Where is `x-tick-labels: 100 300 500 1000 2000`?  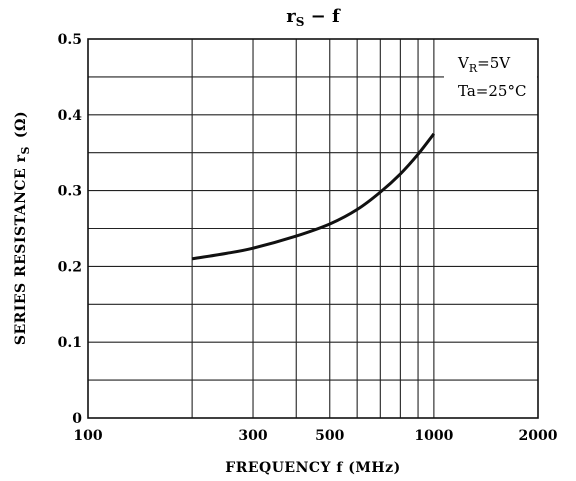 x-tick-labels: 100 300 500 1000 2000 is located at coordinates (315, 436).